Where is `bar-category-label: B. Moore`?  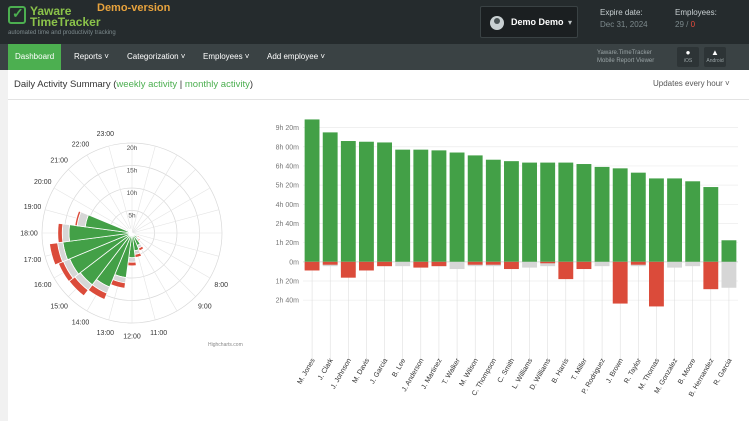 bar-category-label: B. Moore is located at coordinates (687, 371).